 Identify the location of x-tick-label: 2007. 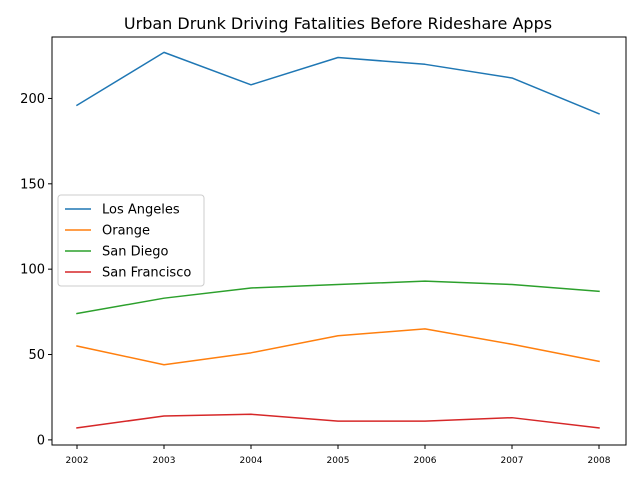
(512, 461).